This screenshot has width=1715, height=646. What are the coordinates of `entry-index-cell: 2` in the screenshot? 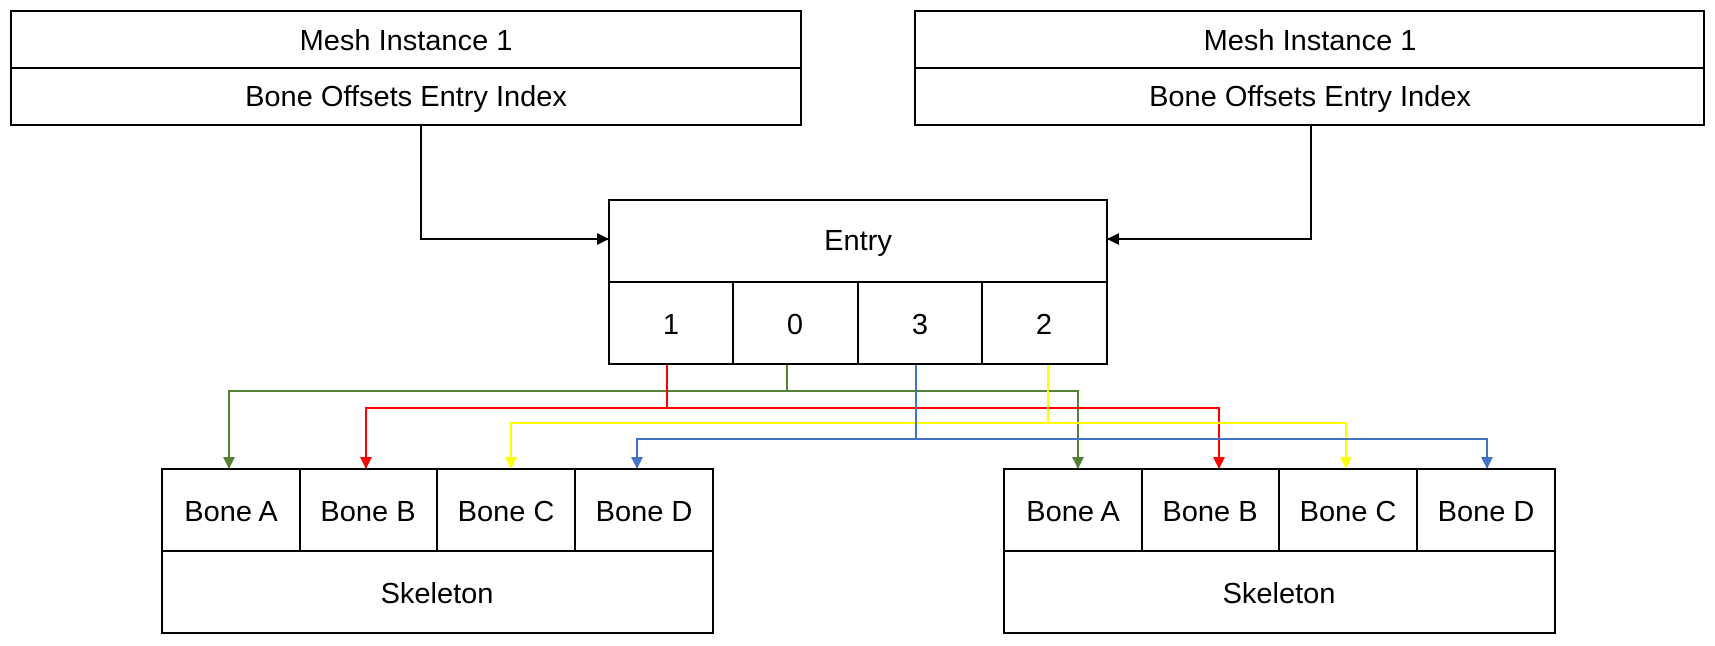 It's located at (1044, 325).